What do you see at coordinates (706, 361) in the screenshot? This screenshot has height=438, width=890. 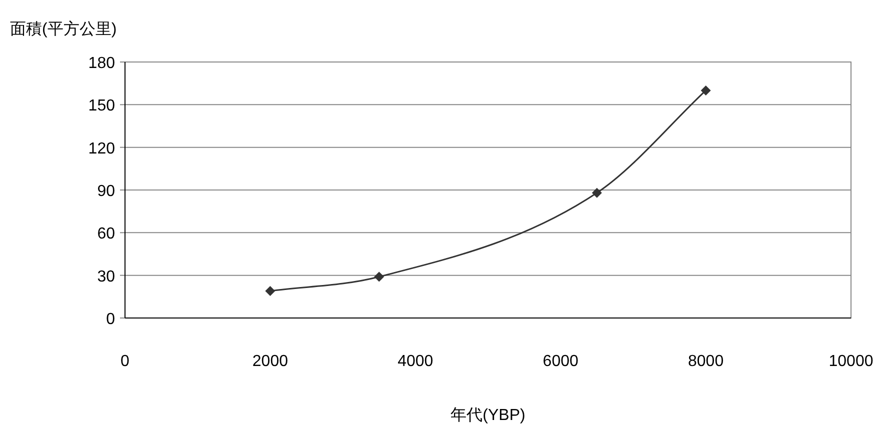 I see `x-tick-label: 8000` at bounding box center [706, 361].